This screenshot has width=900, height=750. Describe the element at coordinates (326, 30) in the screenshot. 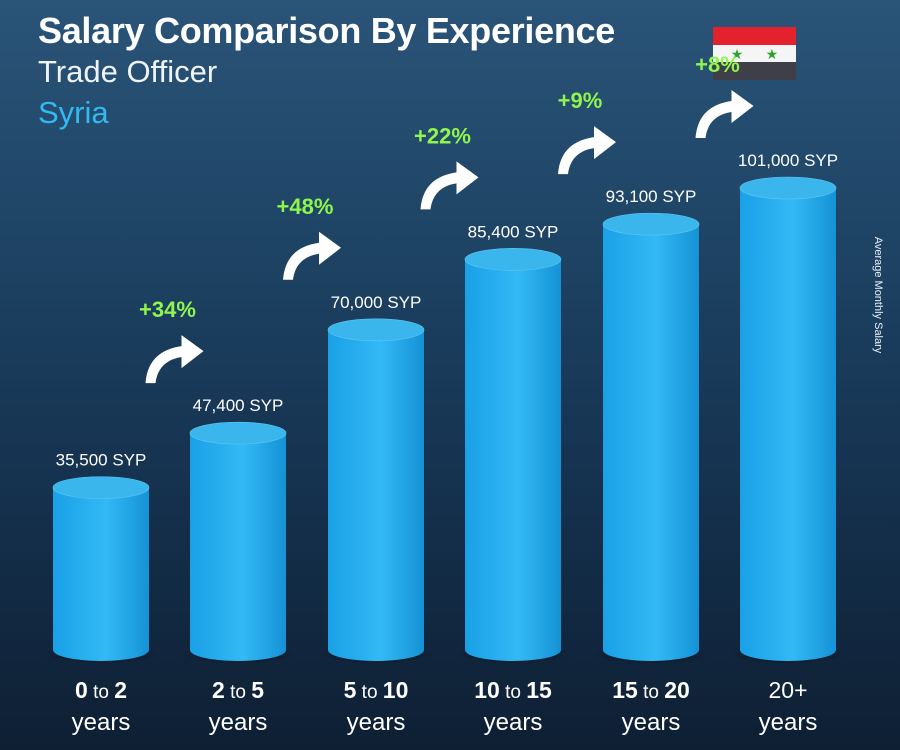

I see `page-title: Salary Comparison By Experience` at that location.